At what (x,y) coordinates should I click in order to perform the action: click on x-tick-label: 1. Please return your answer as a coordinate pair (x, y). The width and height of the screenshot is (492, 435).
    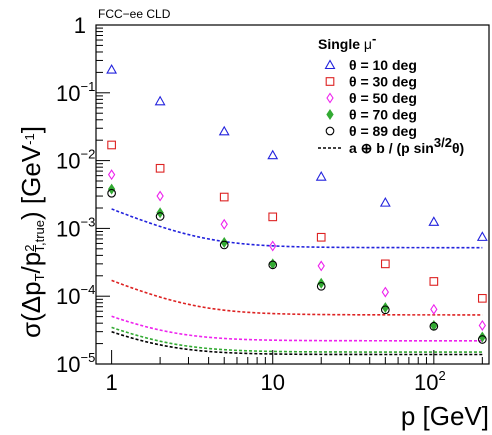
    Looking at the image, I should click on (111, 382).